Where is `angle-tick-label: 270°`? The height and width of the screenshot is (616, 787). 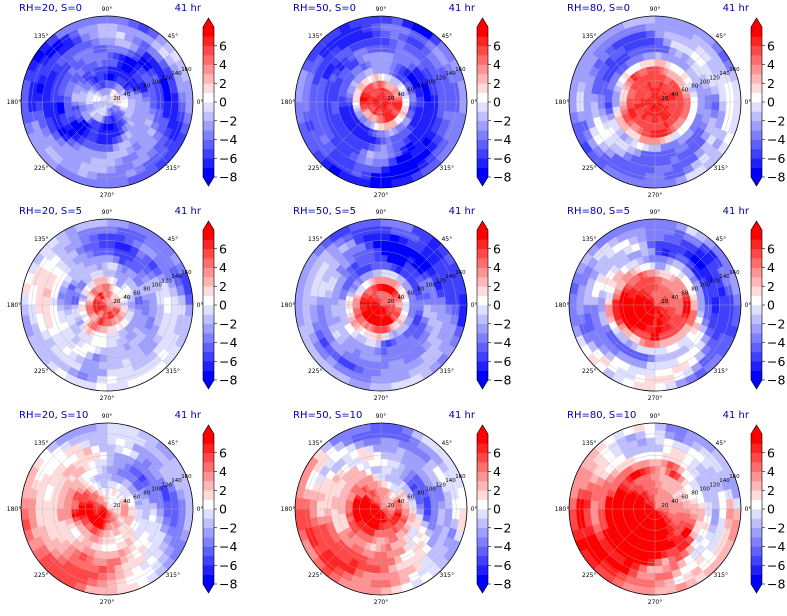 angle-tick-label: 270° is located at coordinates (655, 398).